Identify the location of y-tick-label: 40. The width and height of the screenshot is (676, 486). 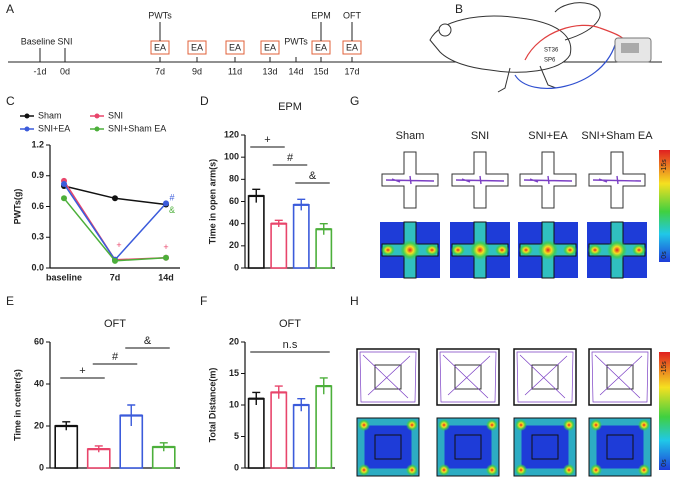
(39, 383).